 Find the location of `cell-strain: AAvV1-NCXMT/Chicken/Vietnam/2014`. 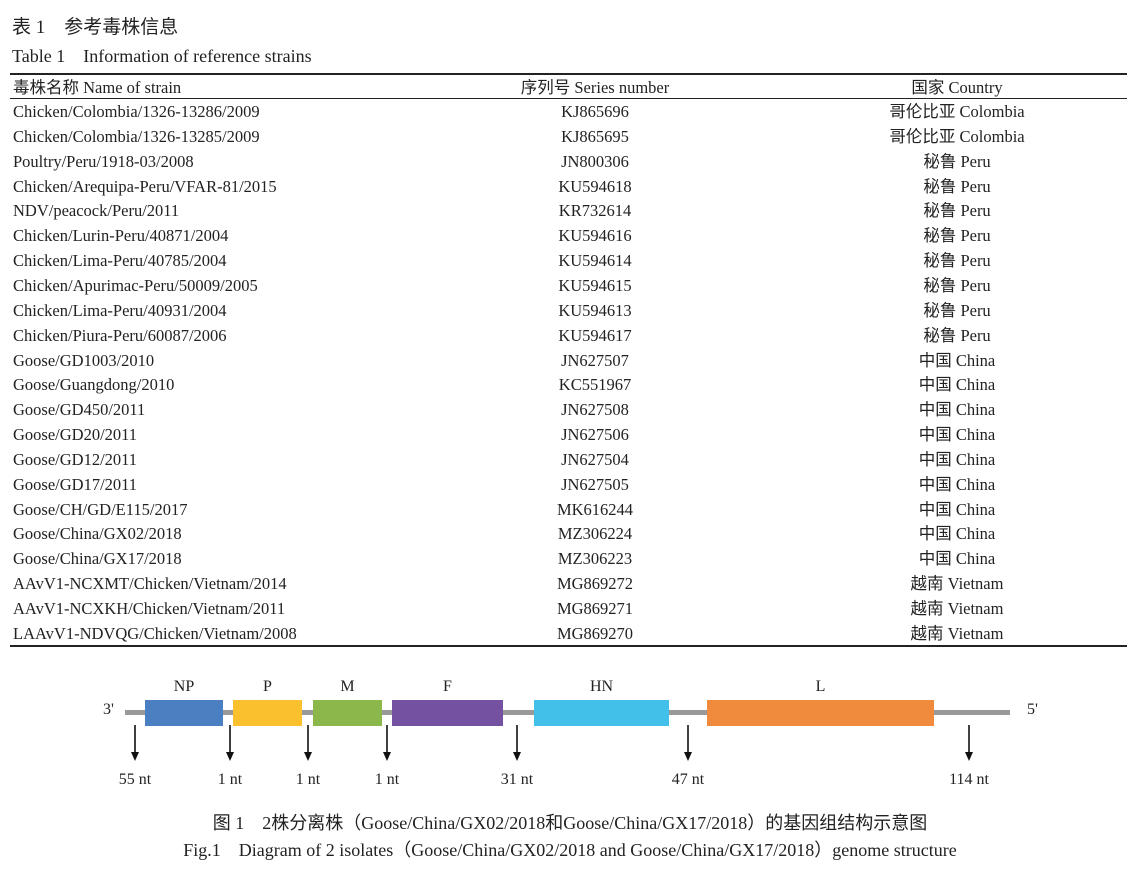

cell-strain: AAvV1-NCXMT/Chicken/Vietnam/2014 is located at coordinates (150, 584).